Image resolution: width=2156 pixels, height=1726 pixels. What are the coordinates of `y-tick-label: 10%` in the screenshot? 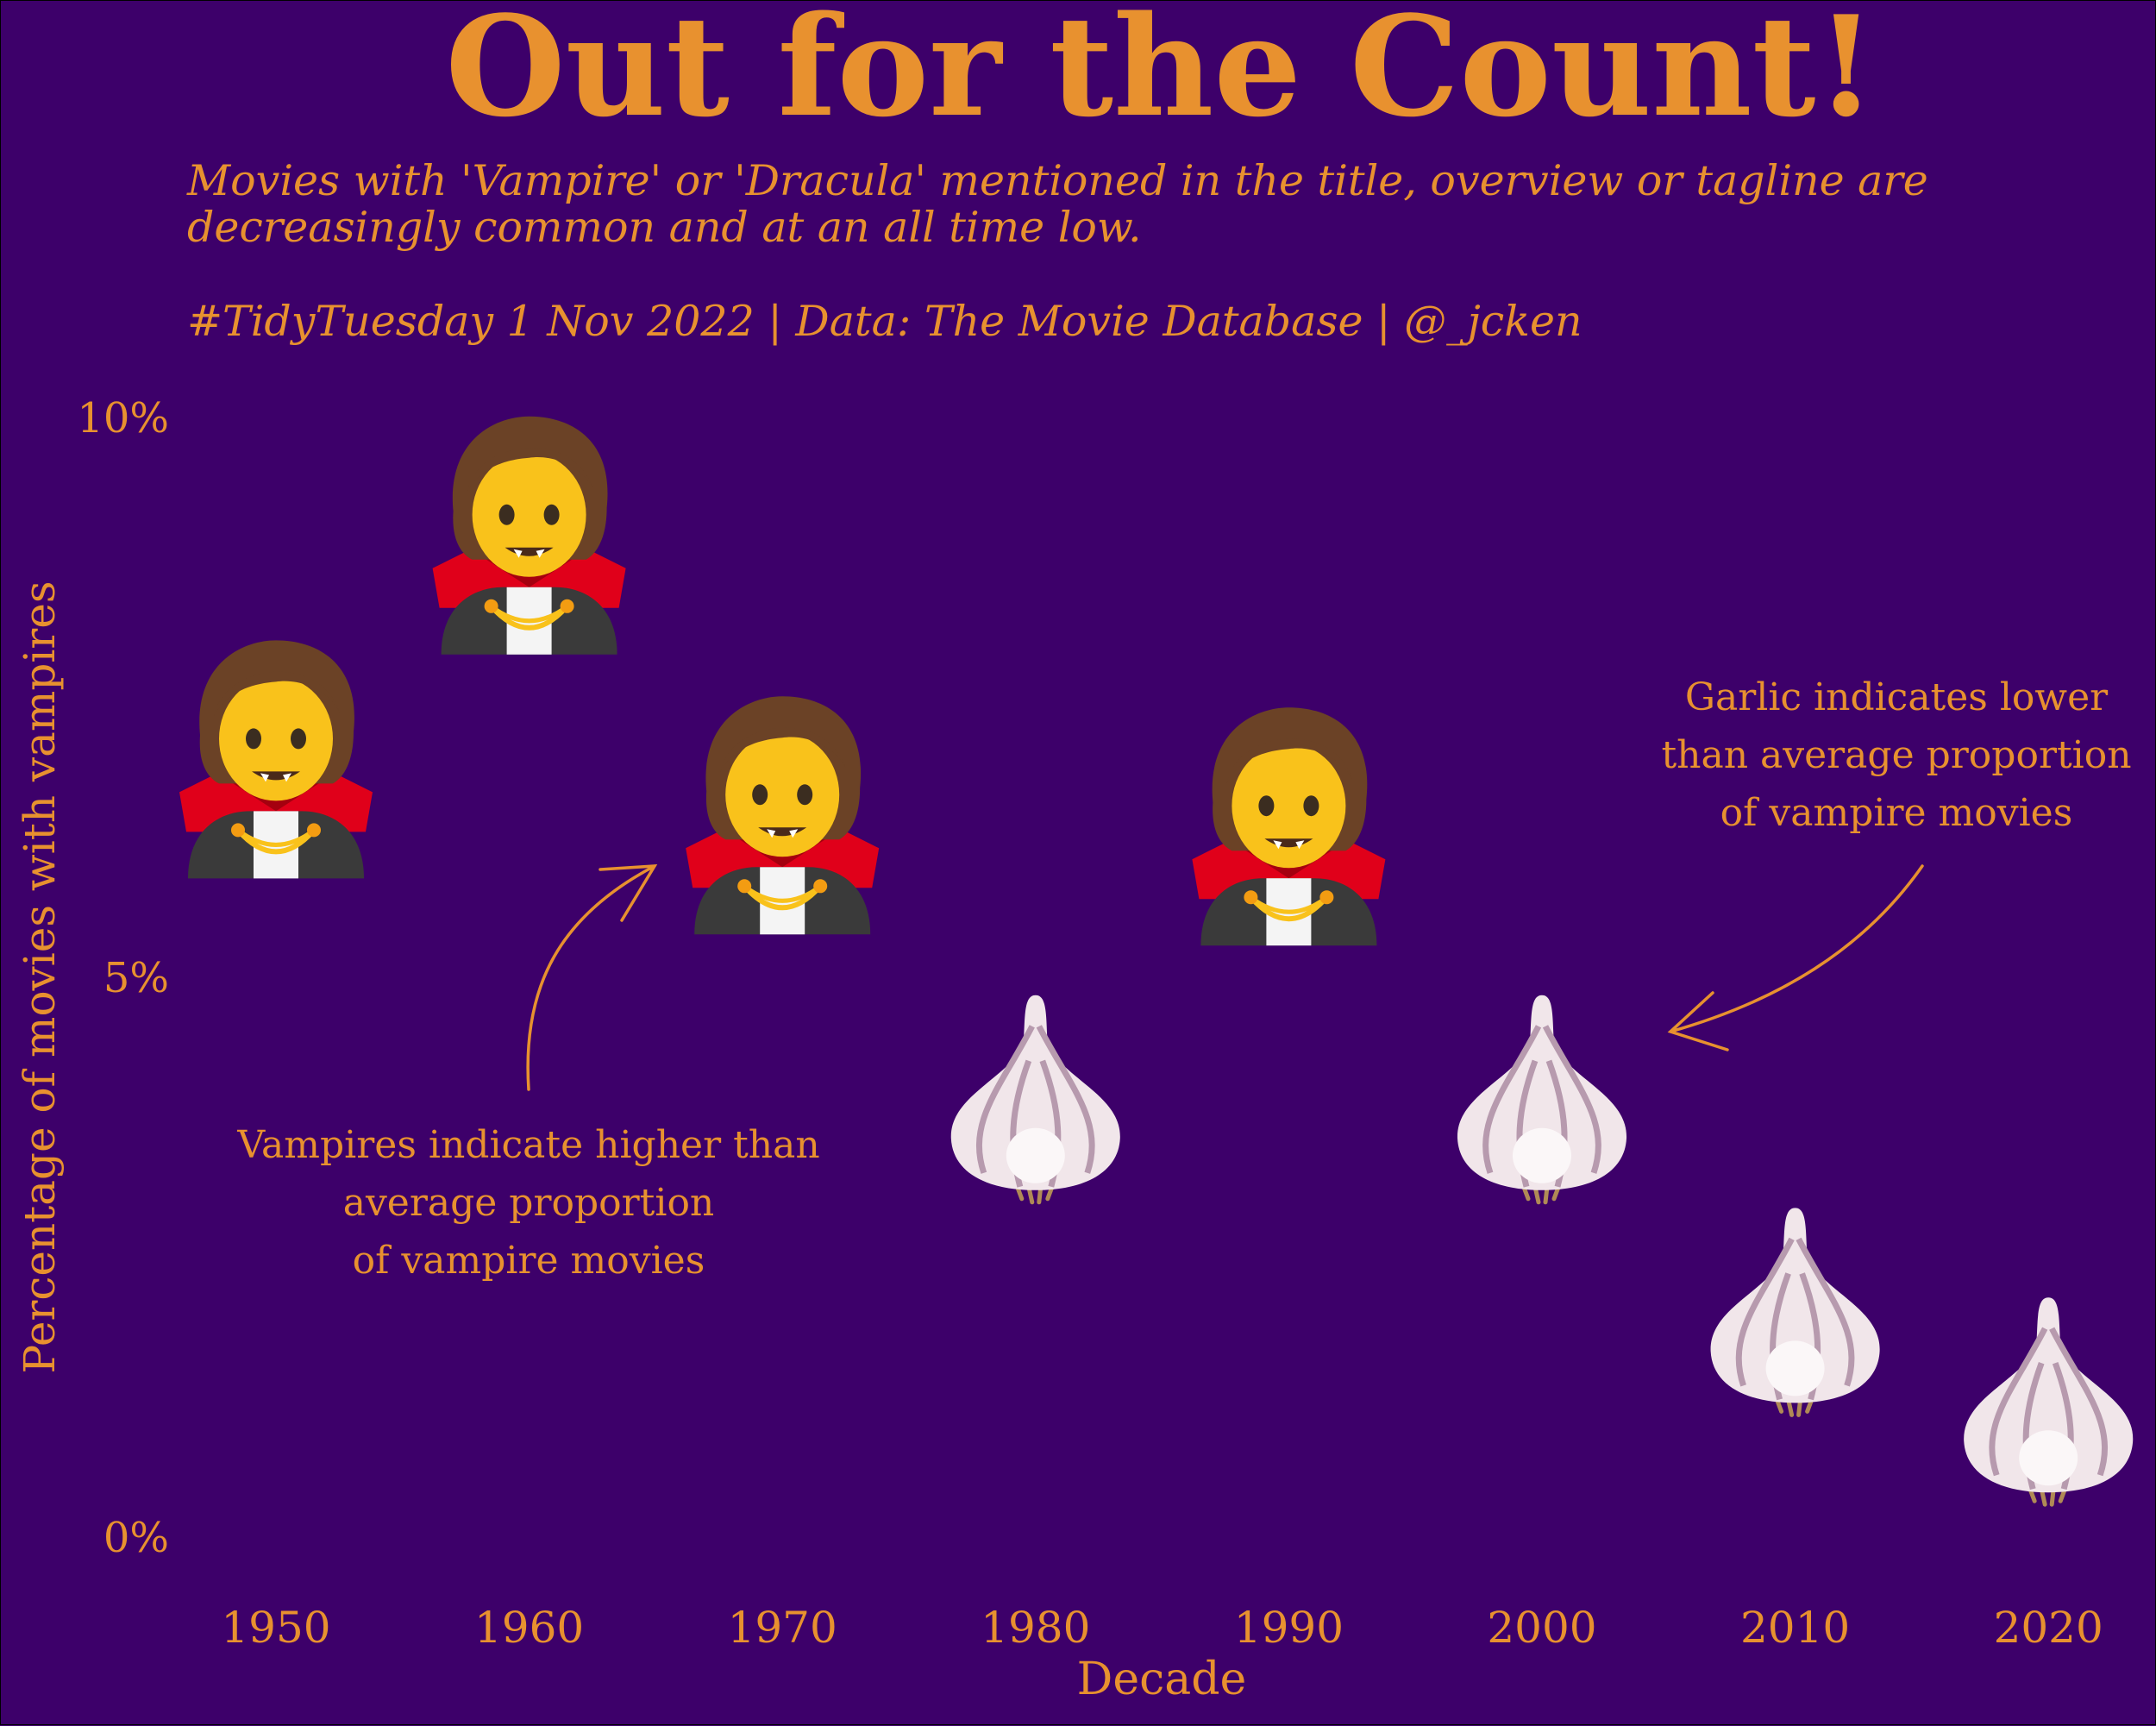 It's located at (123, 418).